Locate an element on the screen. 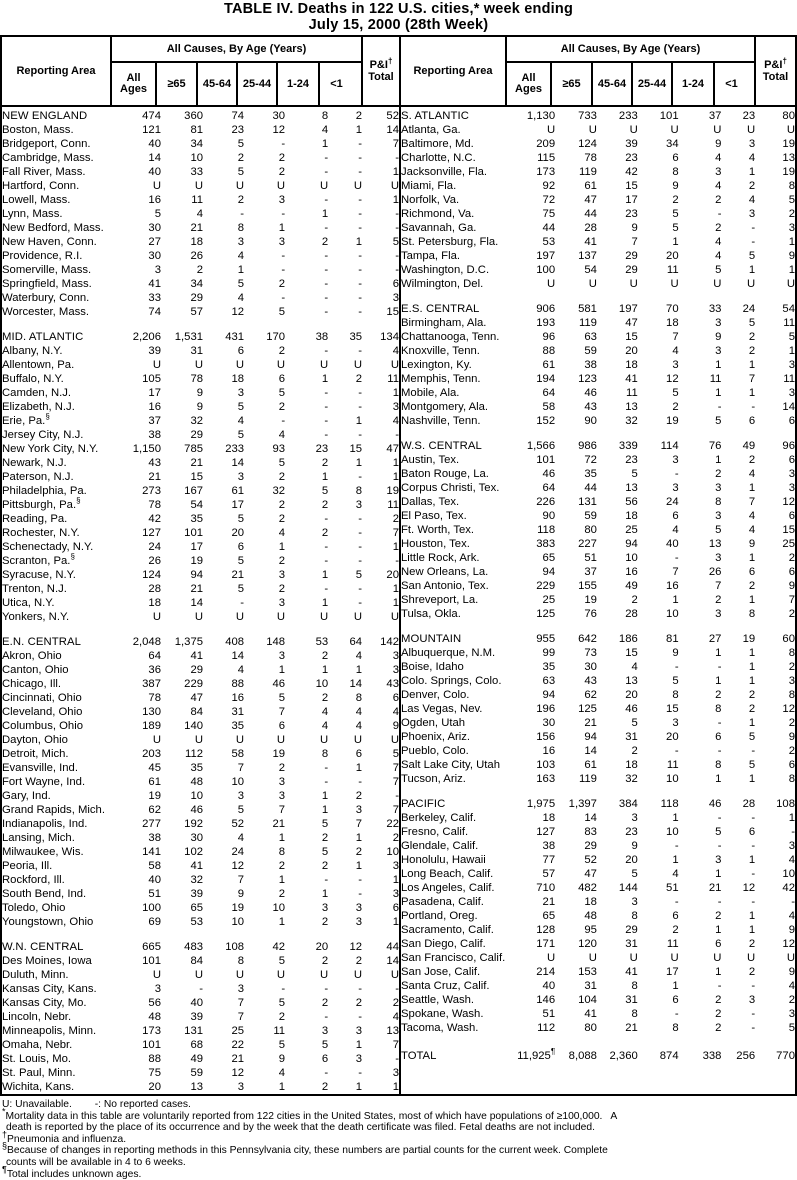 This screenshot has height=1180, width=797. all-ages-cell: 45 is located at coordinates (154, 768).